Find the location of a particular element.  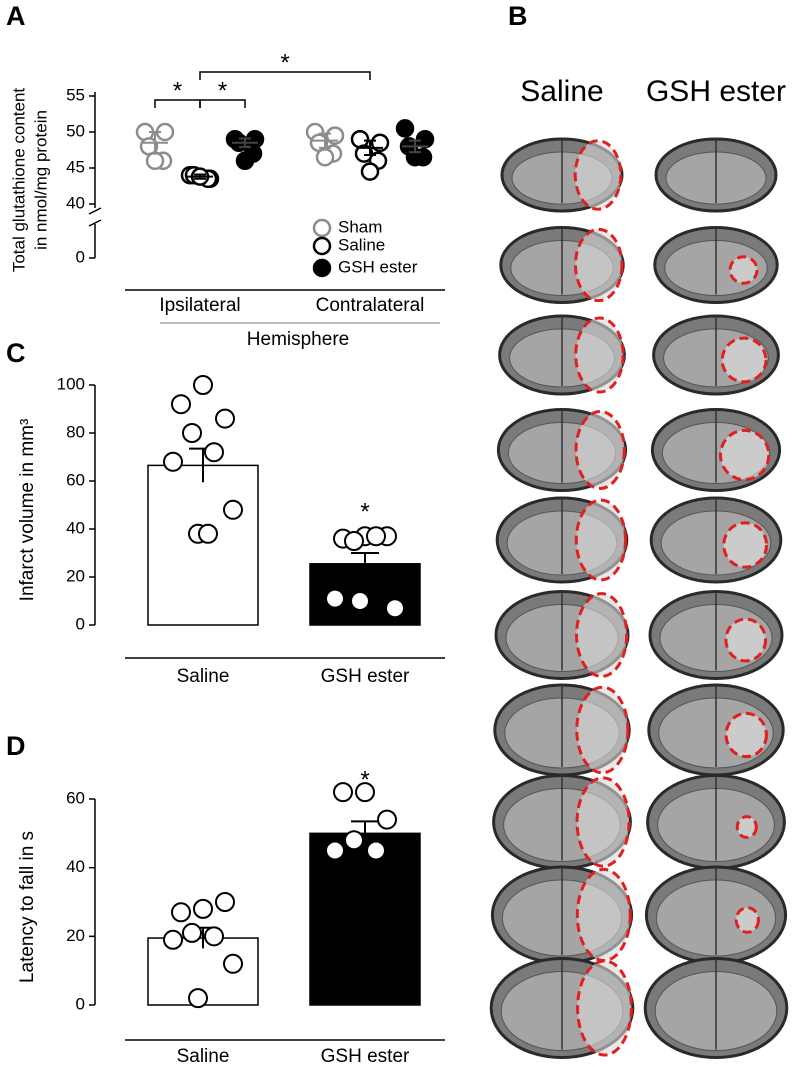

y-tick-label: 45 is located at coordinates (75, 166).